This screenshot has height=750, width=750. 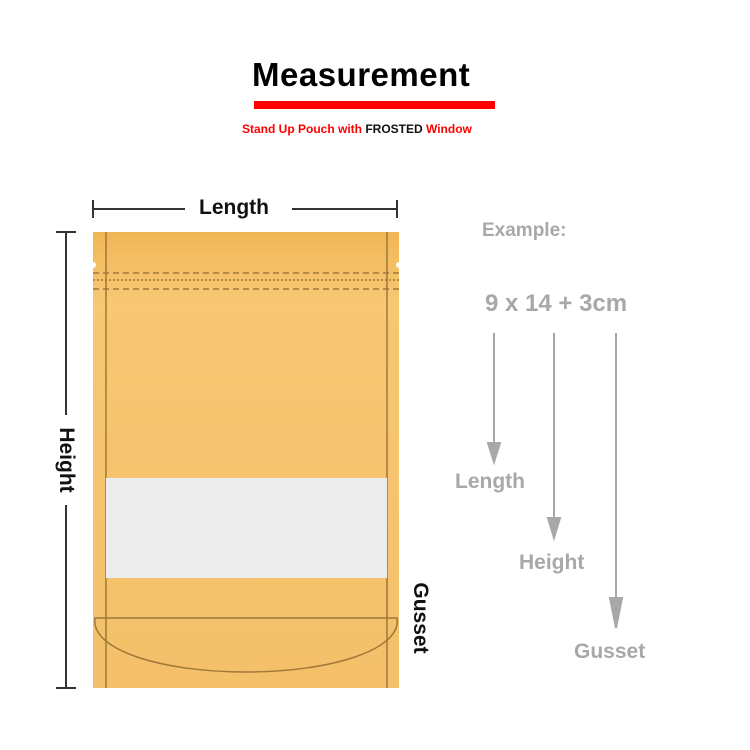 I want to click on example-arrows, so click(x=555, y=481).